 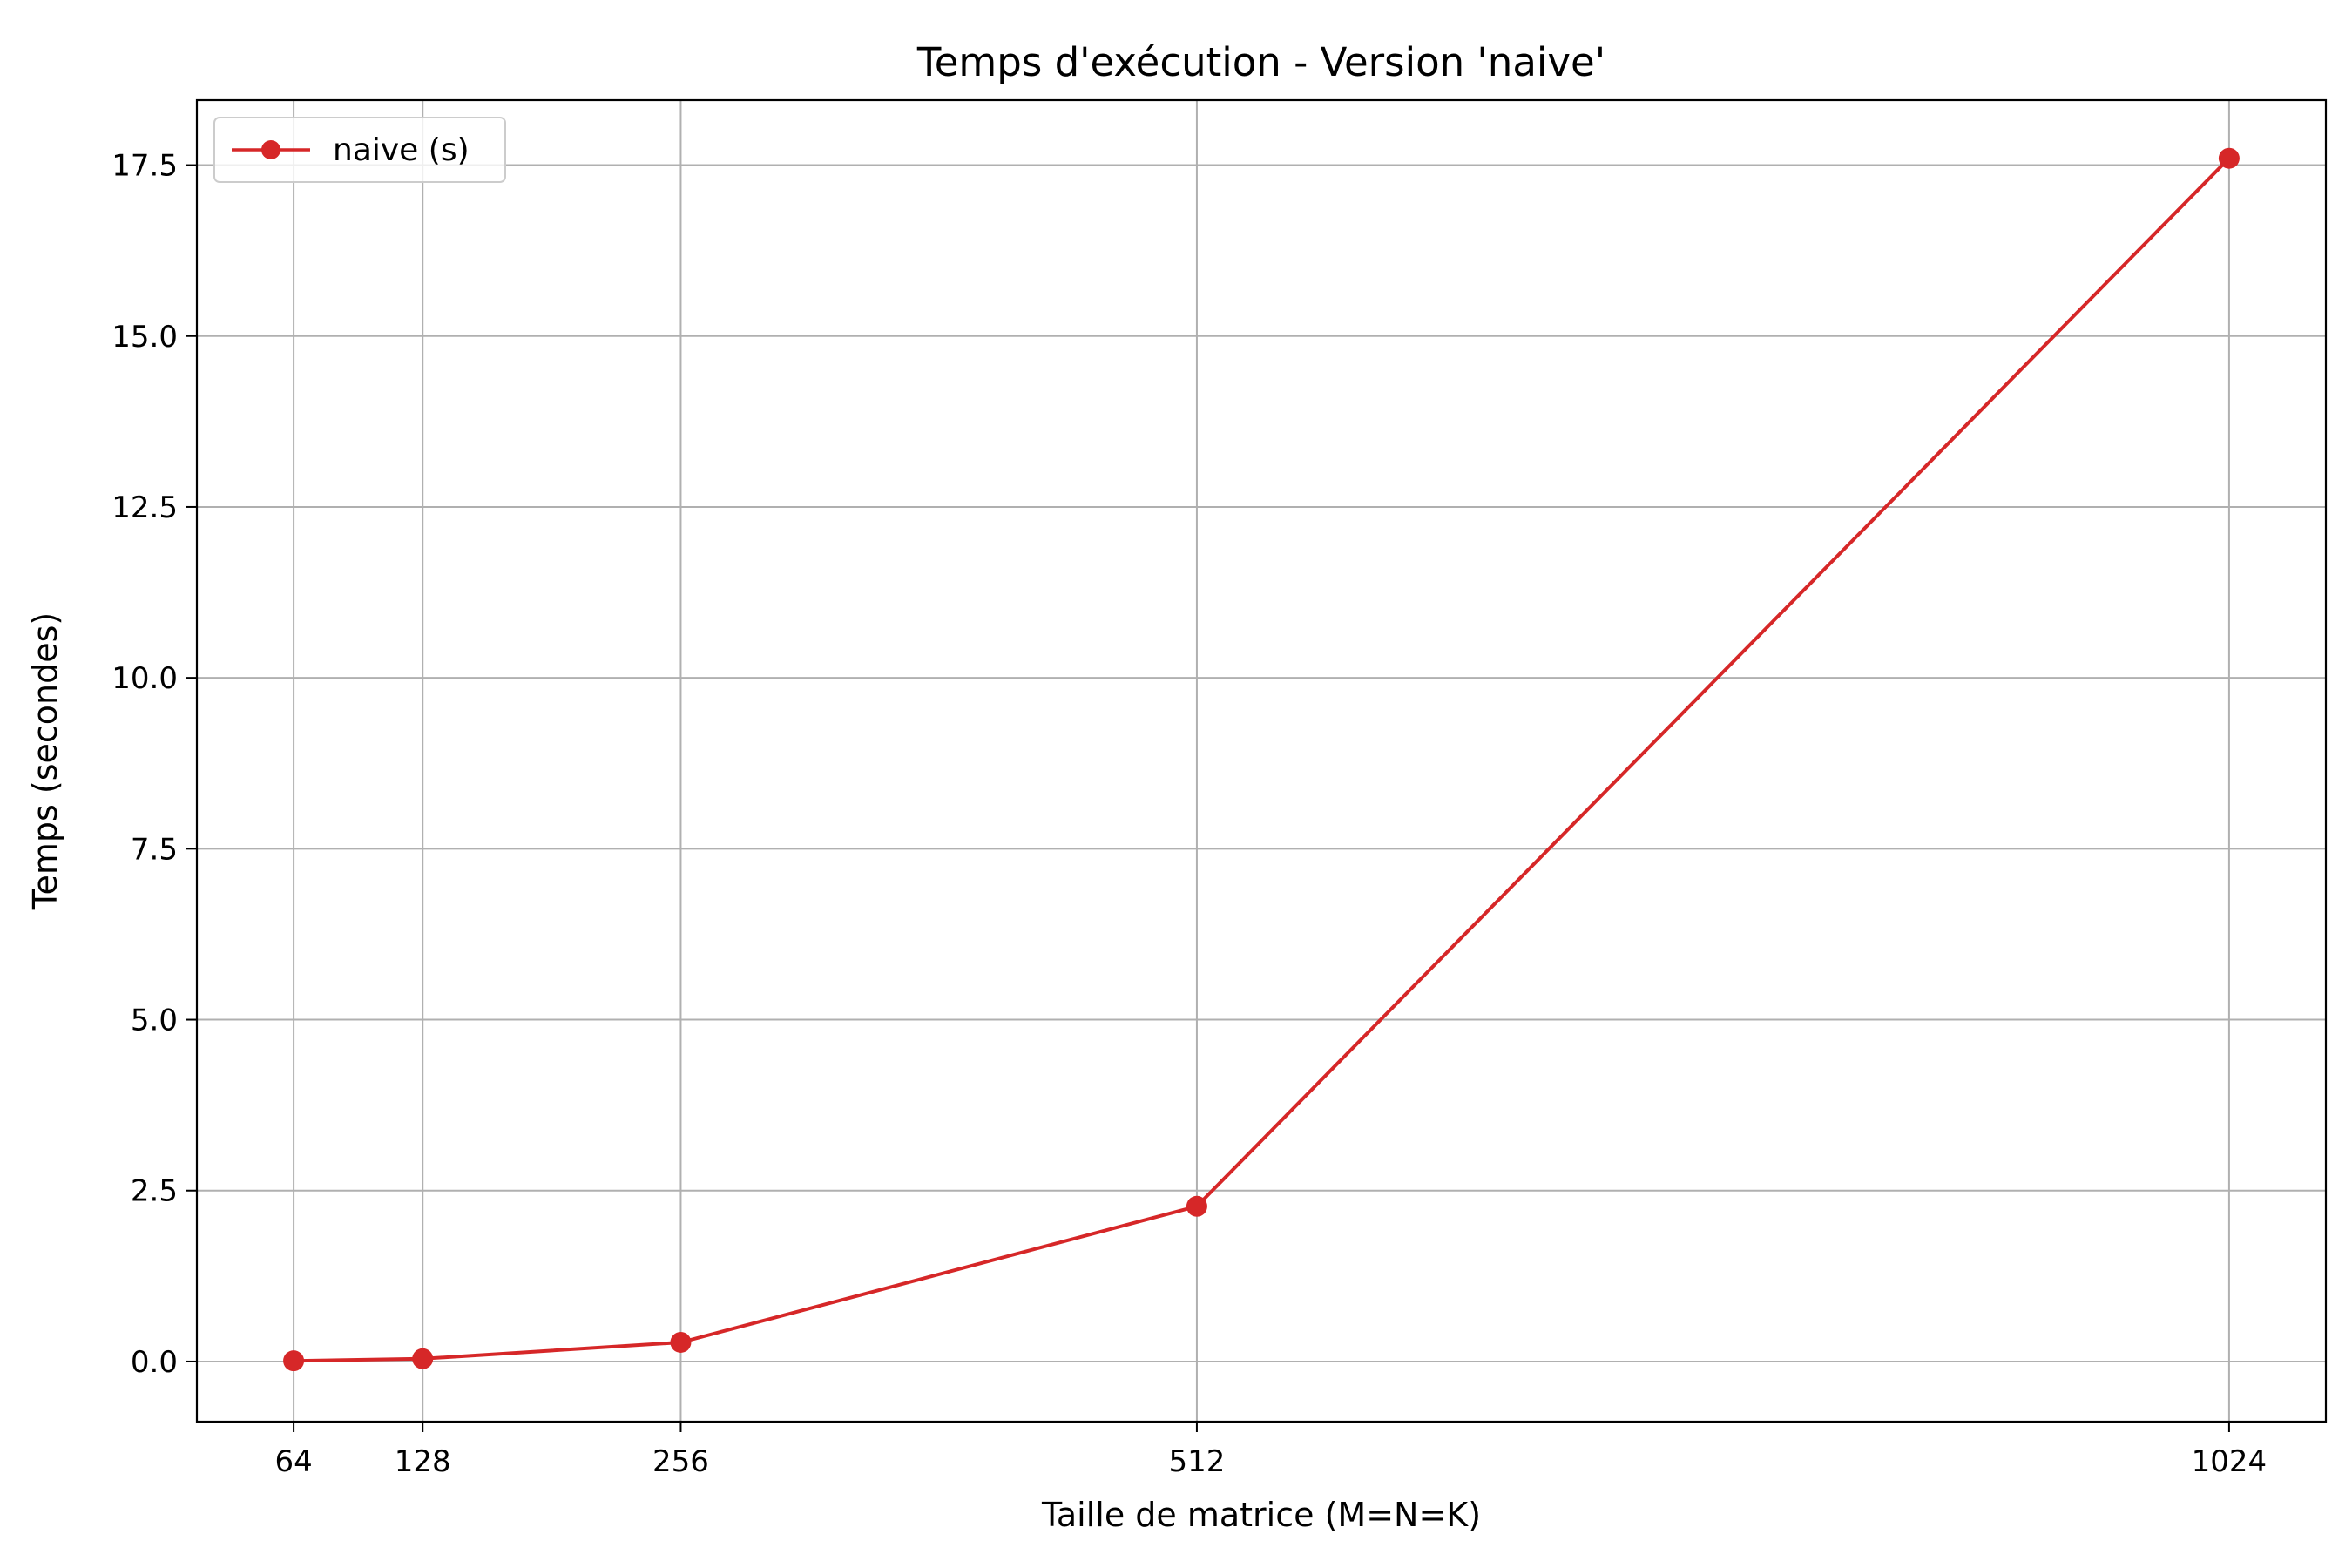 I want to click on y-tick-label: 7.5, so click(x=154, y=849).